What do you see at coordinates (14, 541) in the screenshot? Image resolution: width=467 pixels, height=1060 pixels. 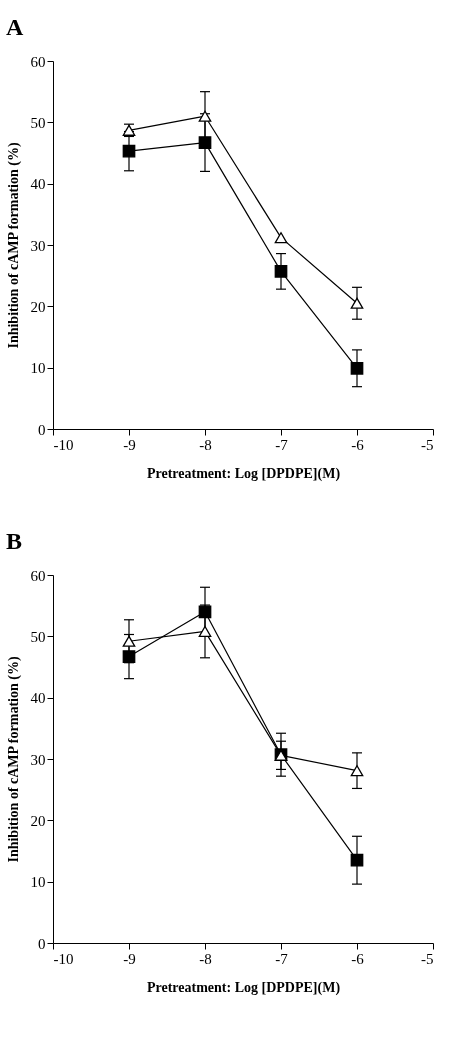 I see `chart-title: B` at bounding box center [14, 541].